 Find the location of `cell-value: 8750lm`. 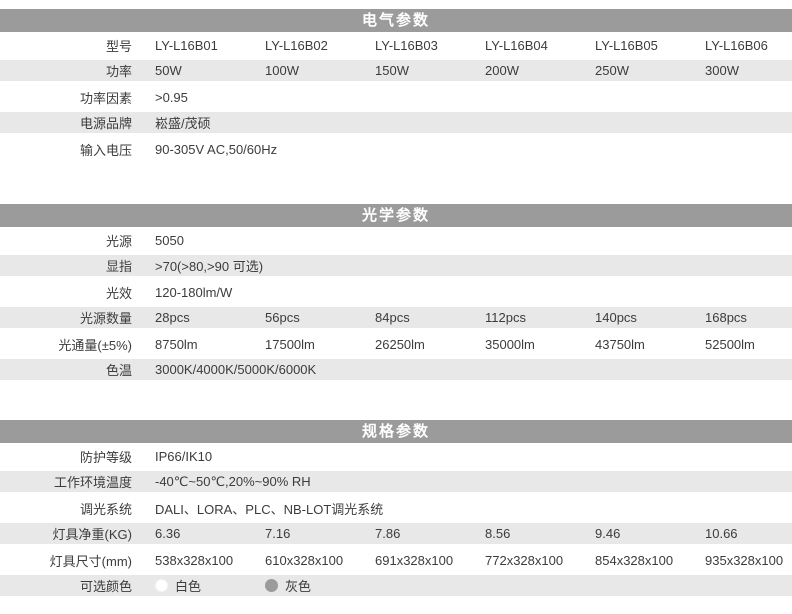

cell-value: 8750lm is located at coordinates (176, 344).